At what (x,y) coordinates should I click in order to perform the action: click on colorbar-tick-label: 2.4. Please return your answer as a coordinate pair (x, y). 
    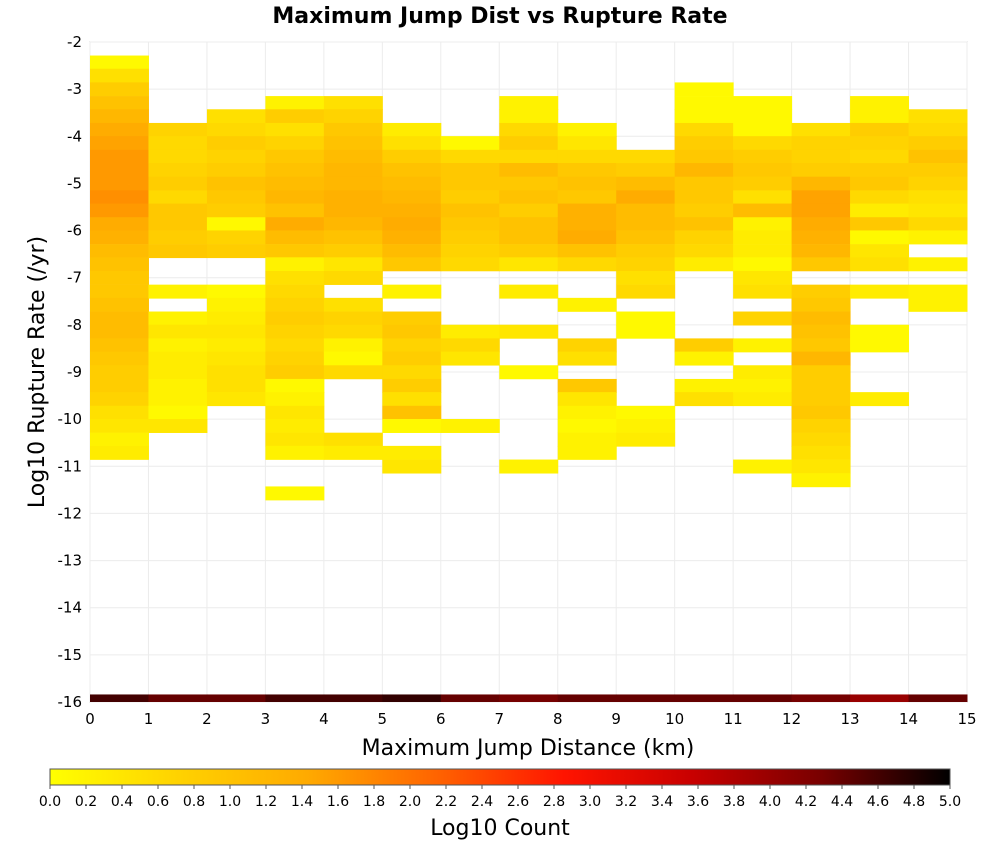
    Looking at the image, I should click on (482, 802).